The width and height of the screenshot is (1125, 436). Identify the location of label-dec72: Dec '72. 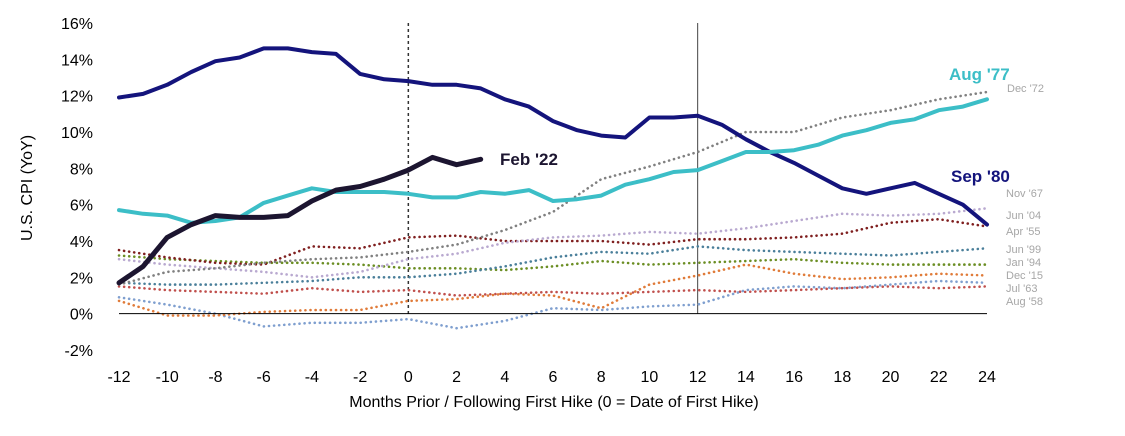
(1025, 89).